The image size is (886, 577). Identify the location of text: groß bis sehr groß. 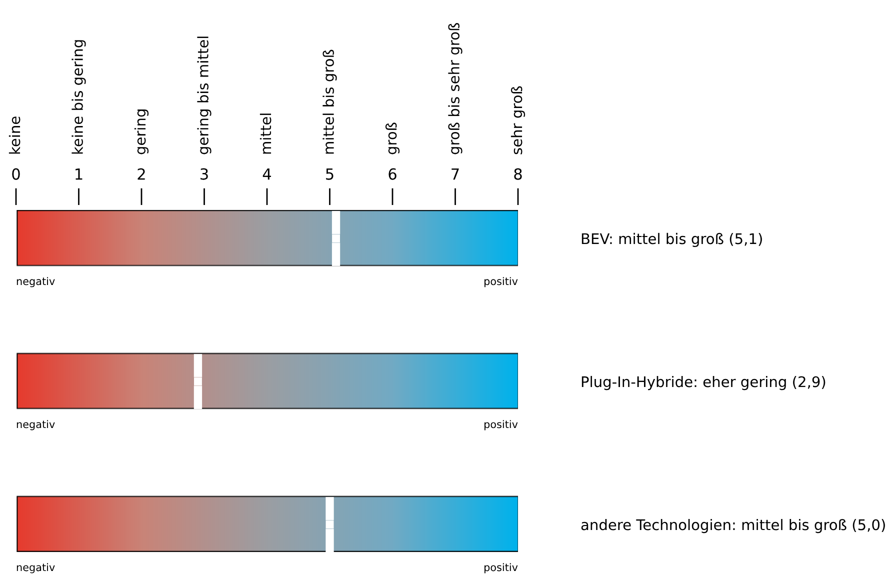
(455, 88).